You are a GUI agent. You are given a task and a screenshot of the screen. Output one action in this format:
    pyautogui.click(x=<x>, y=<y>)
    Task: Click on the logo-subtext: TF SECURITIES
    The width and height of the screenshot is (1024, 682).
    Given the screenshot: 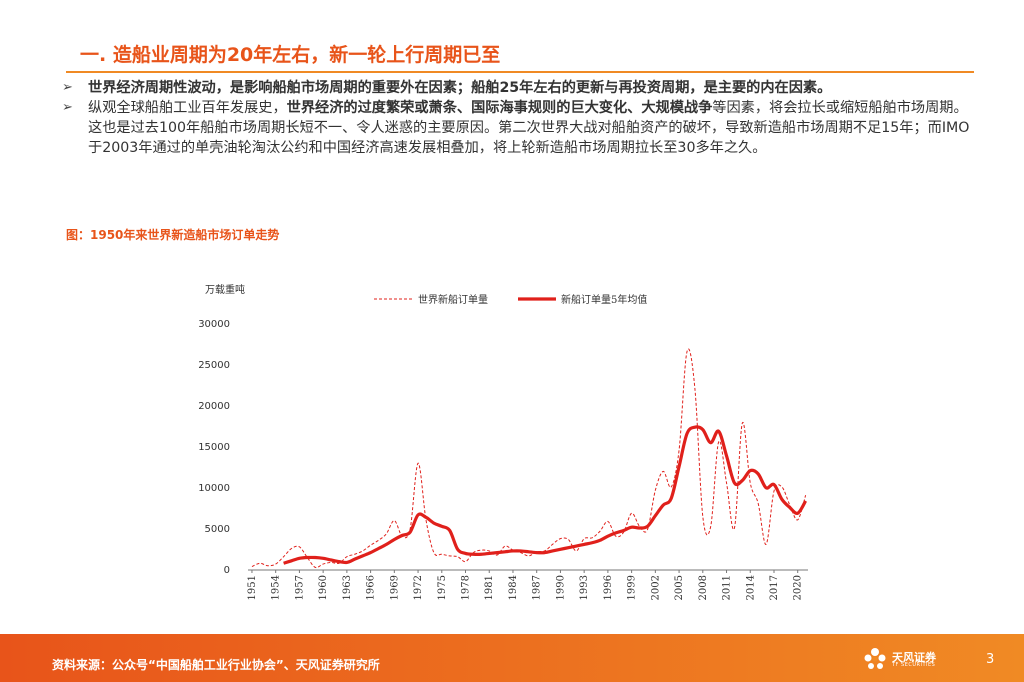 What is the action you would take?
    pyautogui.click(x=914, y=665)
    